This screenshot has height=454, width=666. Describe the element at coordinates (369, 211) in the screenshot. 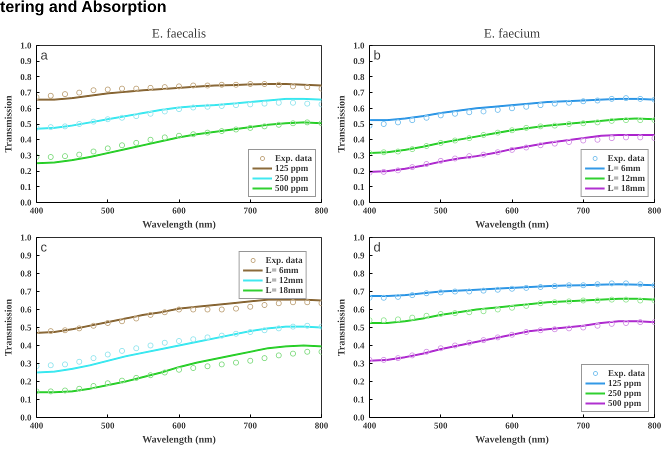

I see `x-tick-label: 400` at that location.